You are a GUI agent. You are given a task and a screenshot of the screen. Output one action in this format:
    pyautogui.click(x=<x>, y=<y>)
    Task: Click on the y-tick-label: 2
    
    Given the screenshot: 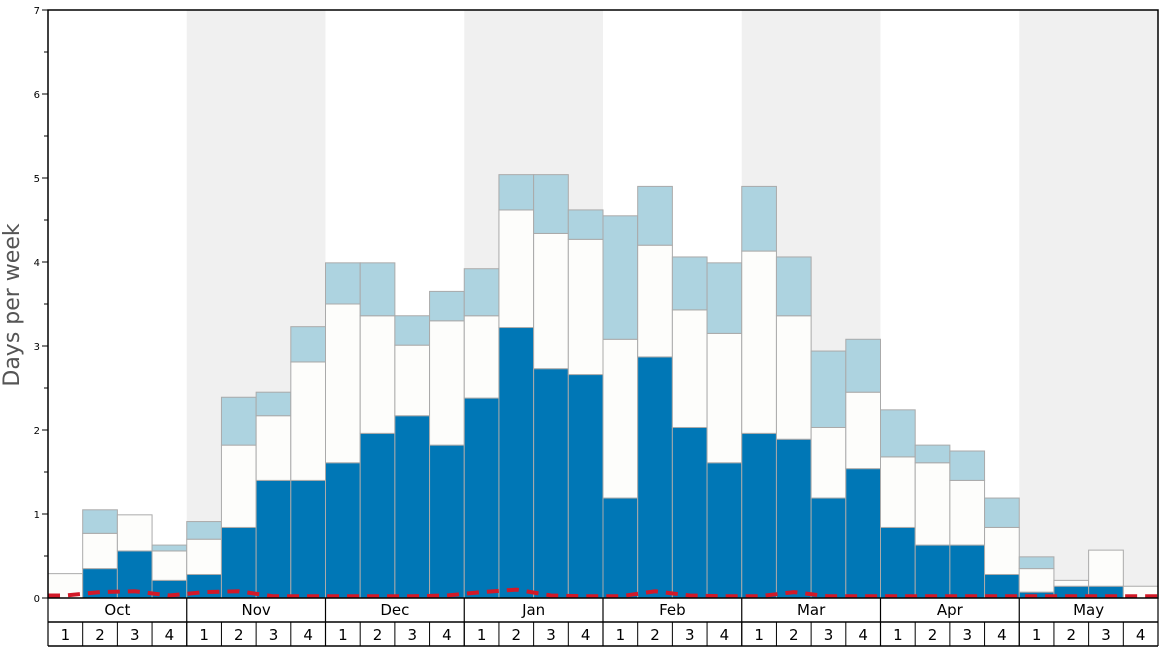 What is the action you would take?
    pyautogui.click(x=37, y=431)
    